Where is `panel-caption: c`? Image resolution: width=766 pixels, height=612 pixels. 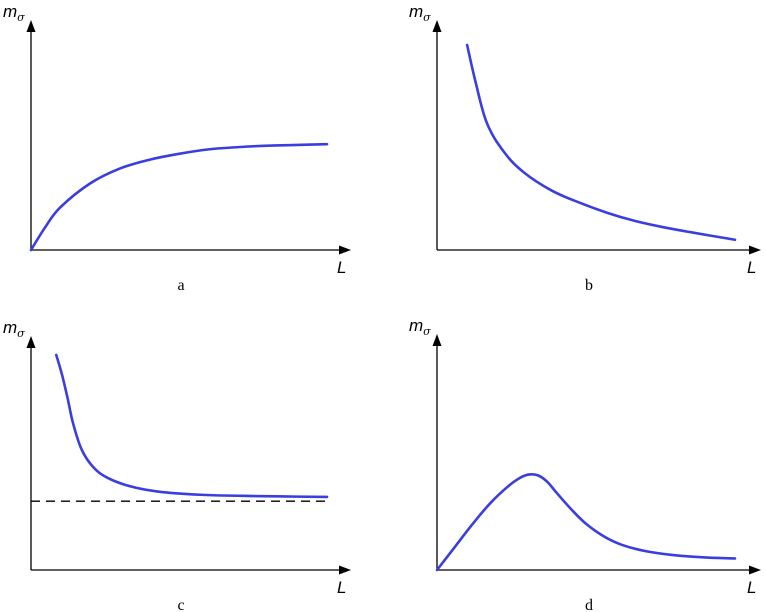 panel-caption: c is located at coordinates (180, 604).